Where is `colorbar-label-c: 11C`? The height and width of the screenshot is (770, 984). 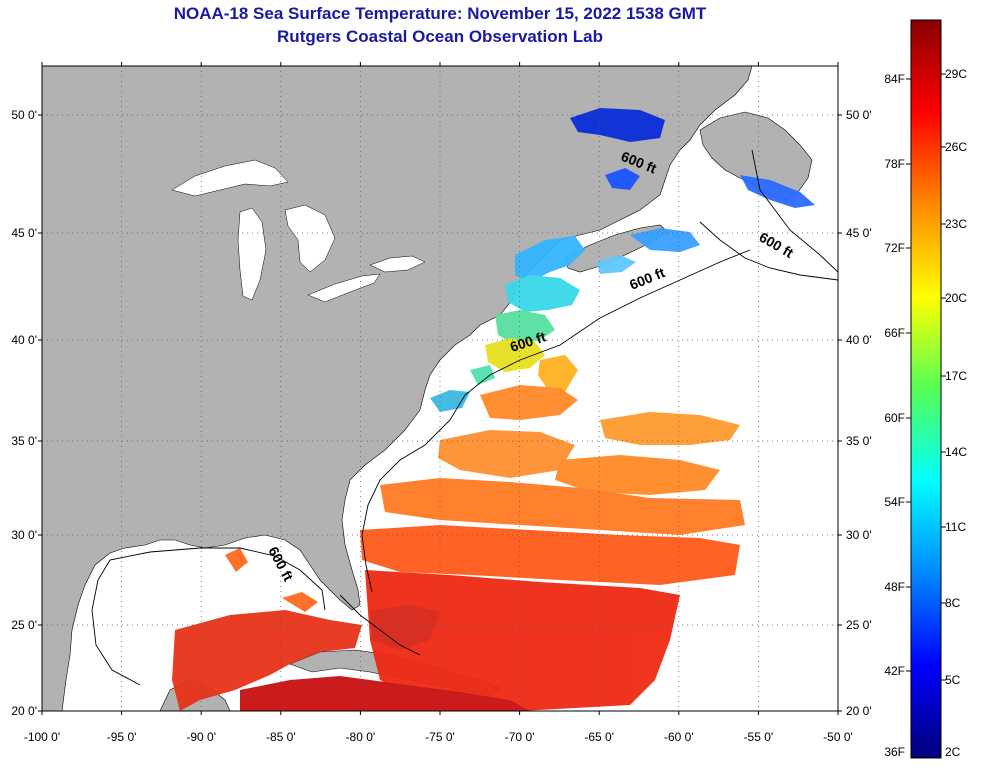
colorbar-label-c: 11C is located at coordinates (955, 527).